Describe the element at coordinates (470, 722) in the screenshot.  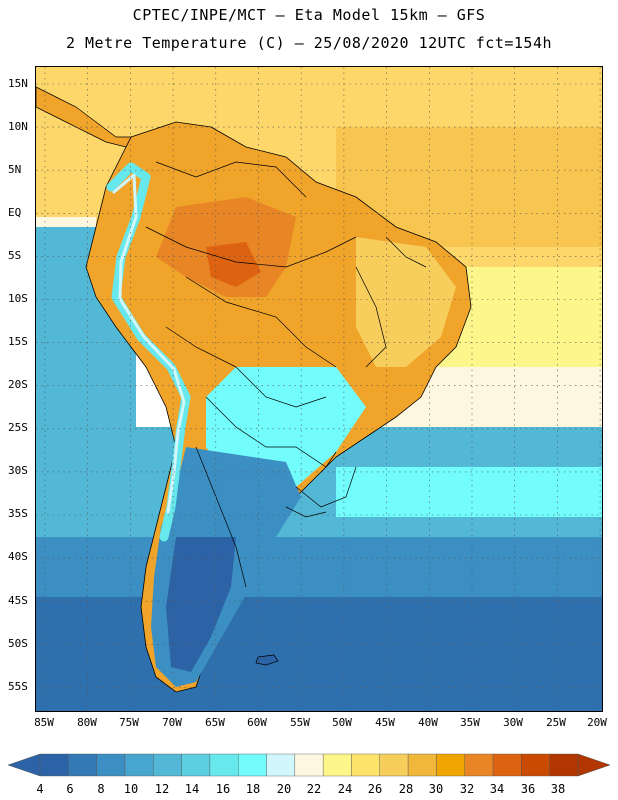
I see `lon-label-35w: 35W` at that location.